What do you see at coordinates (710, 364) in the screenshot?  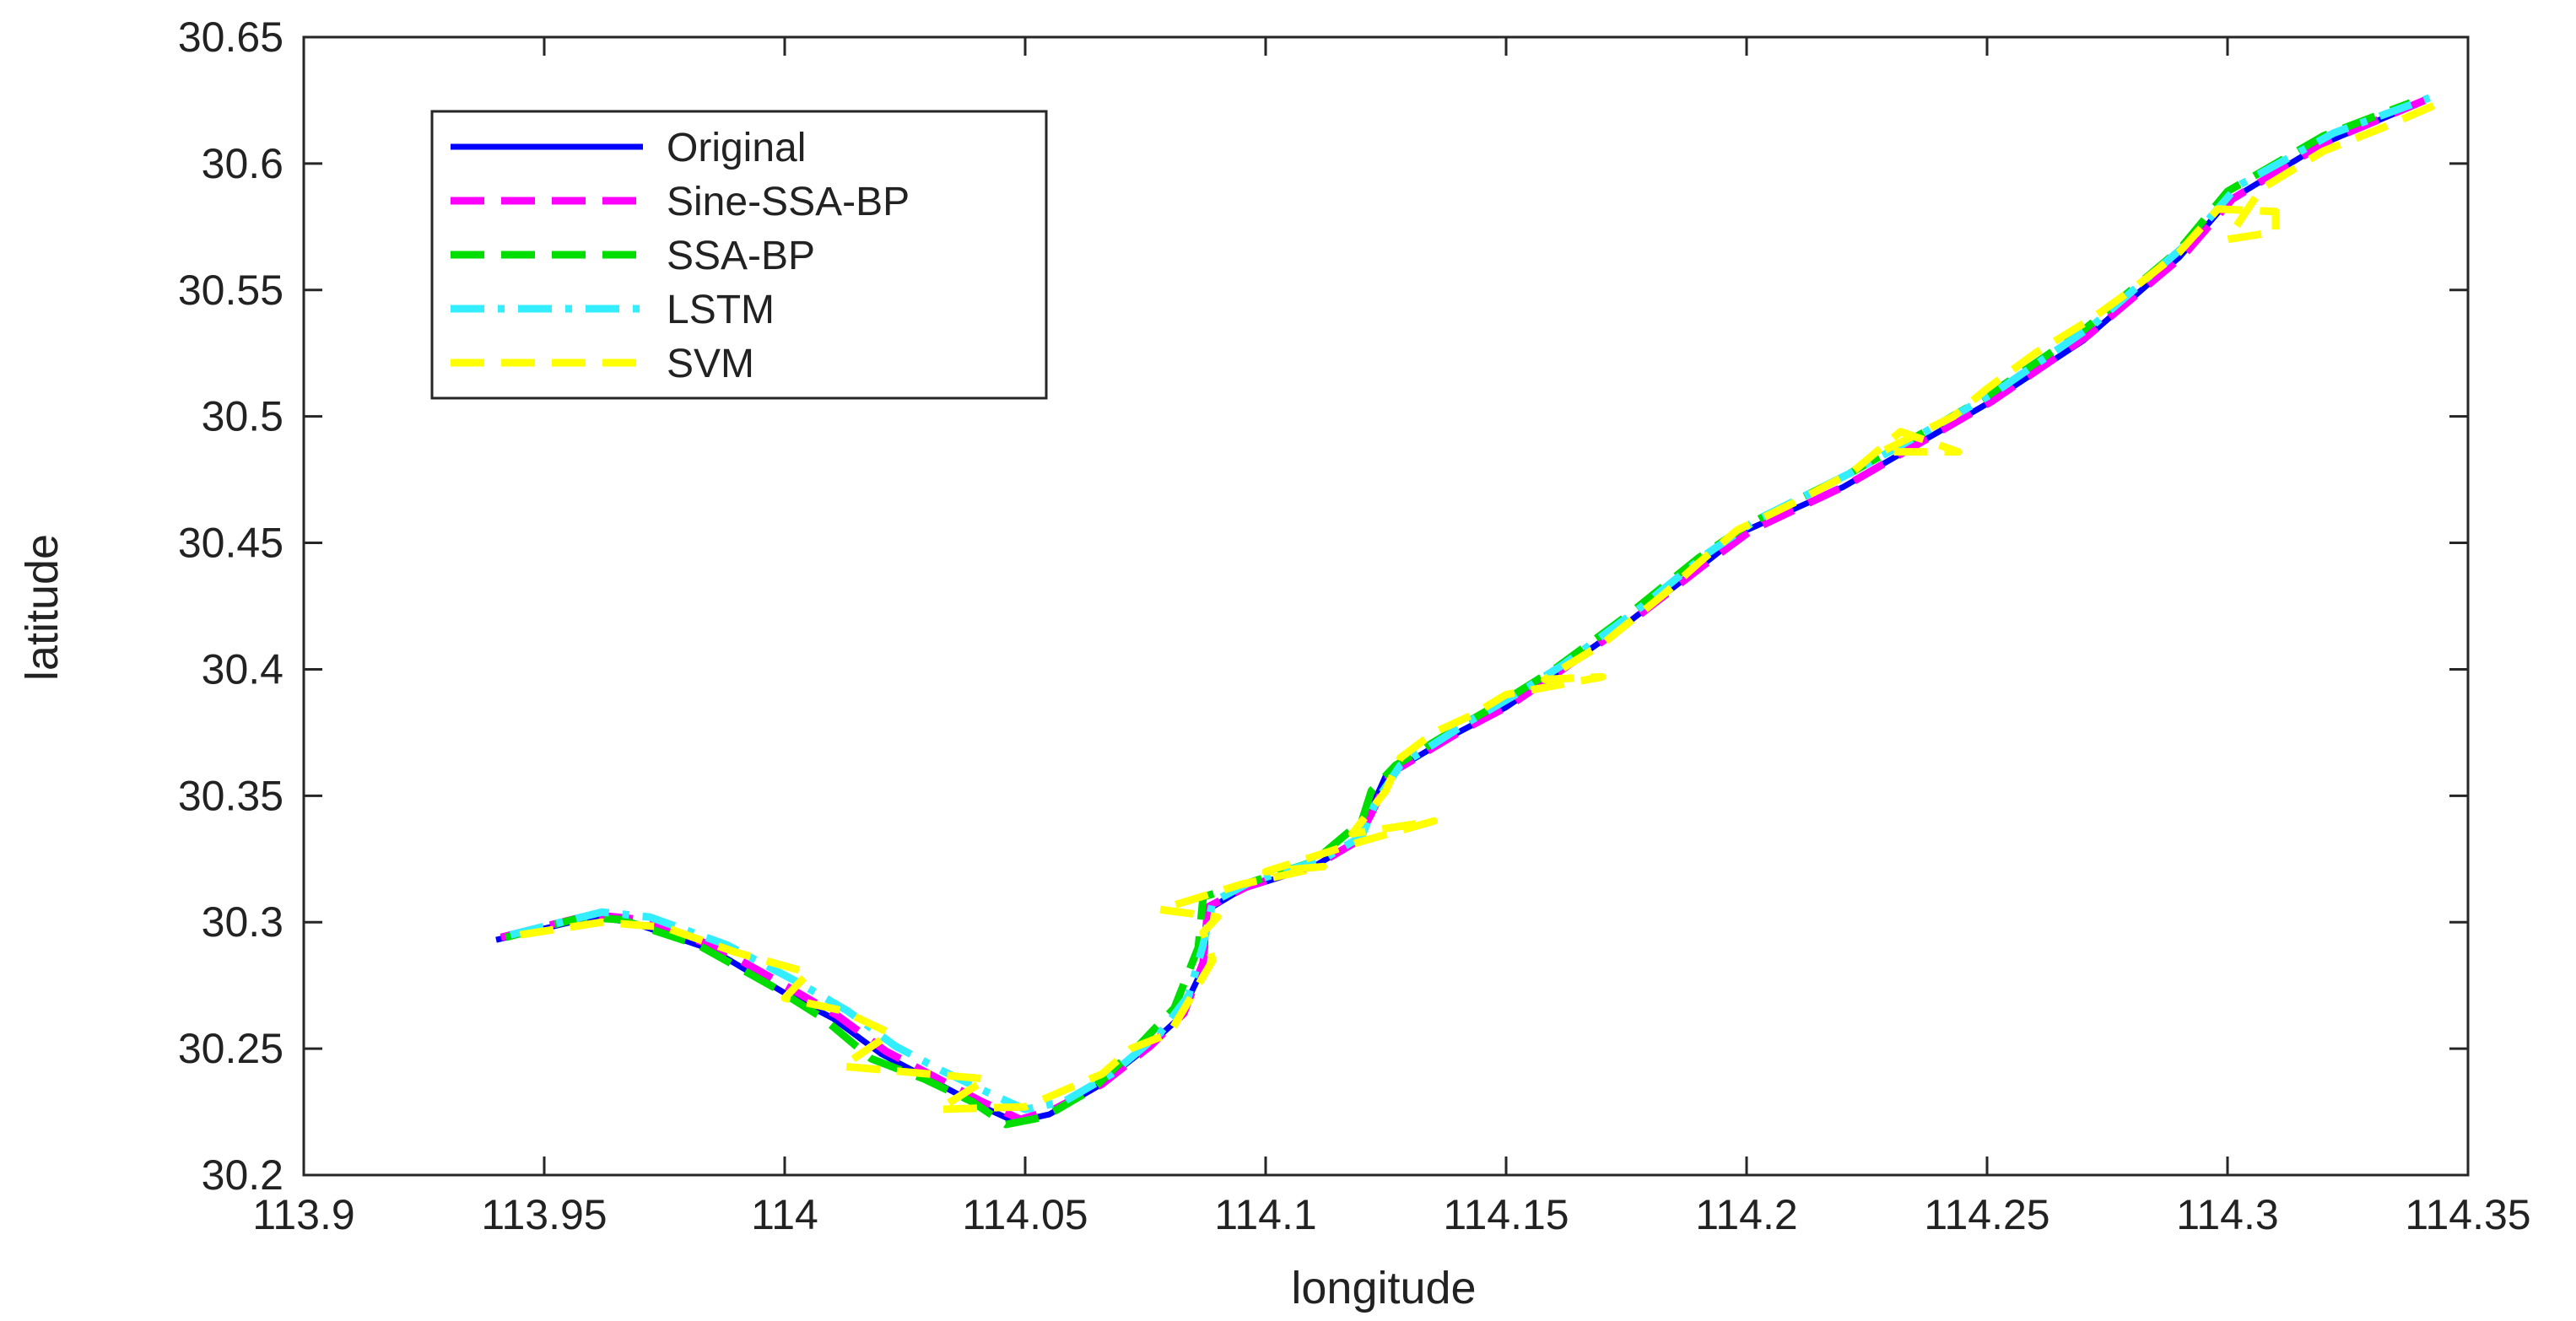 I see `legend-label-4: SVM` at bounding box center [710, 364].